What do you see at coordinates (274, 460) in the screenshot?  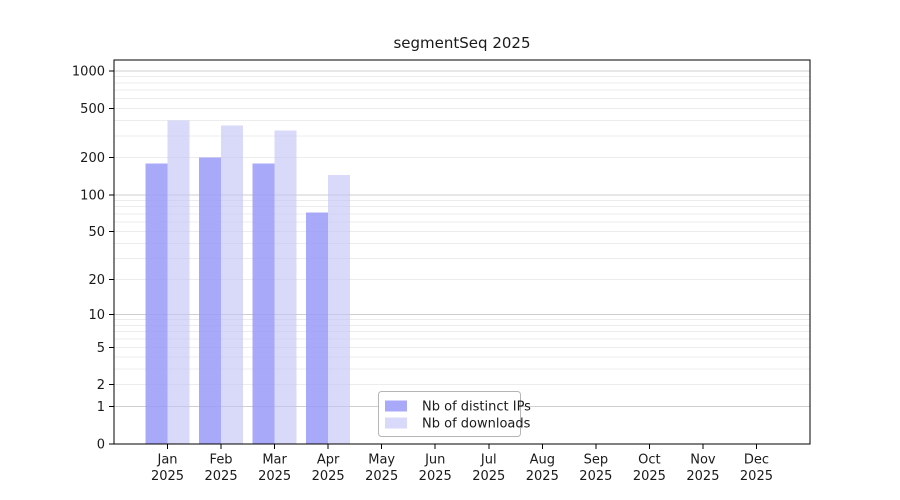 I see `x-tick-label-mar: Mar` at bounding box center [274, 460].